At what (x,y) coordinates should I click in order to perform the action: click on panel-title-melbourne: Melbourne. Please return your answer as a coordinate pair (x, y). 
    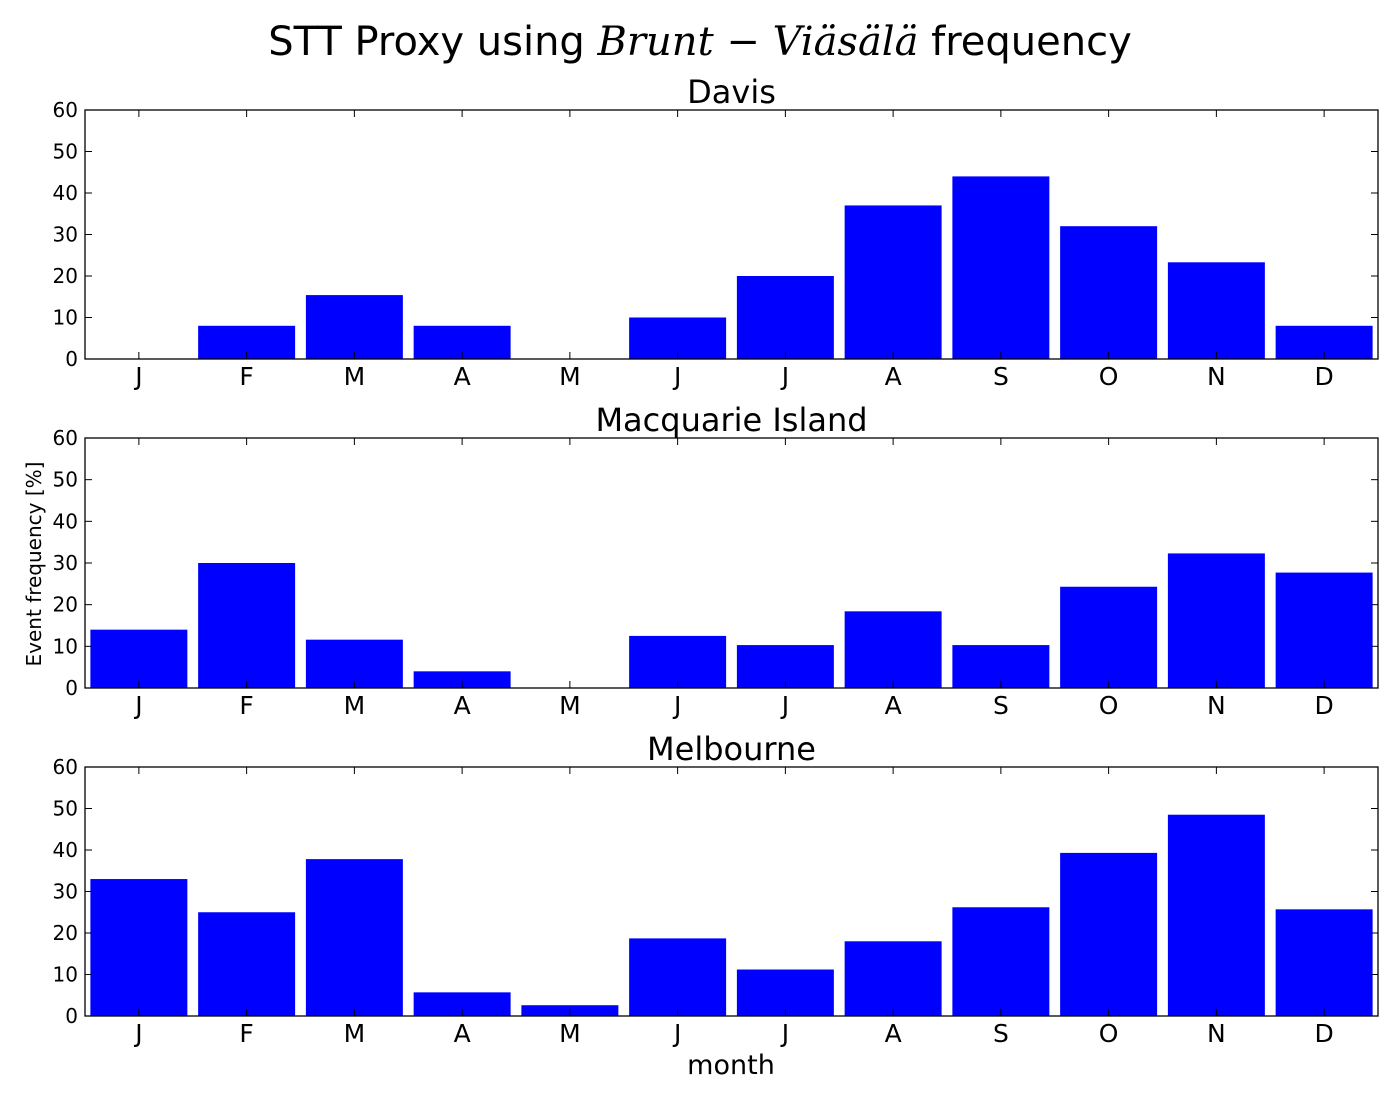
    Looking at the image, I should click on (731, 749).